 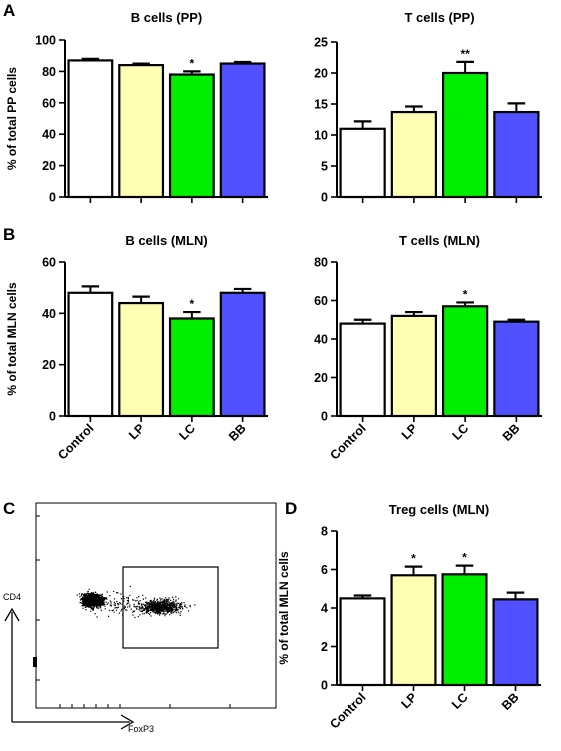 I want to click on chart-title: Treg cells (MLN), so click(x=439, y=509).